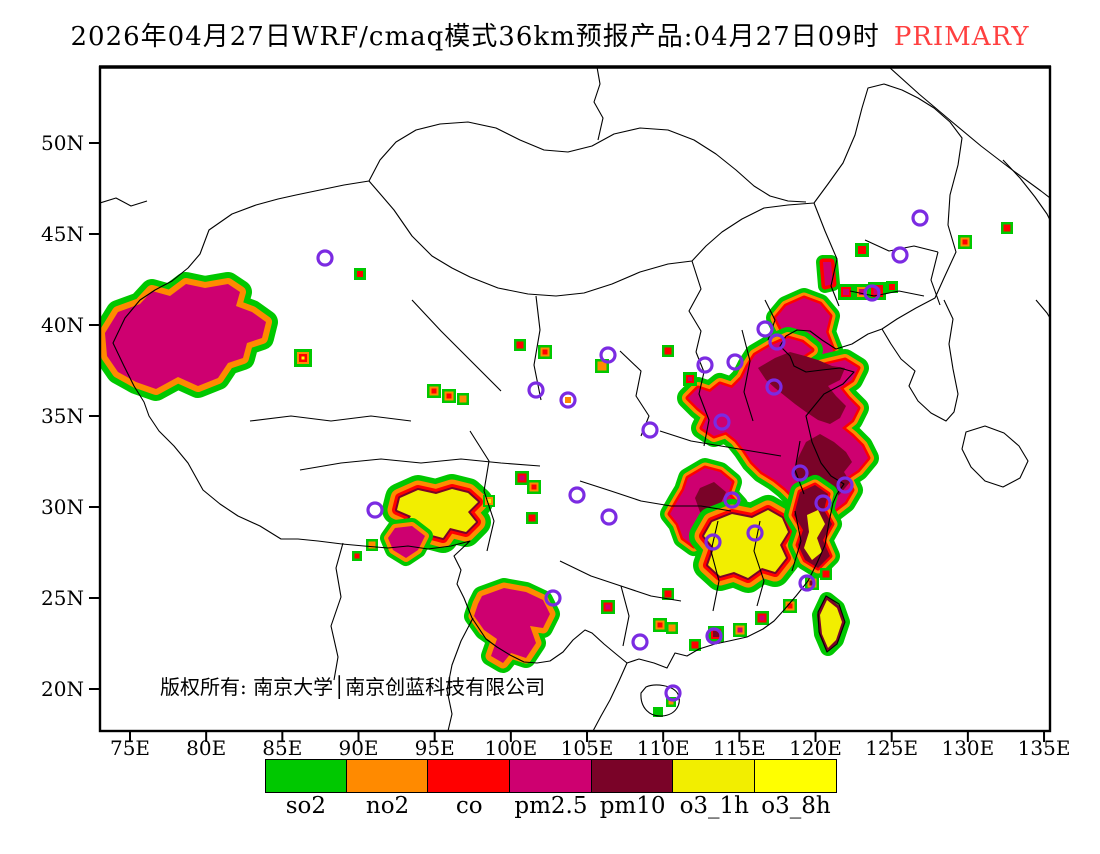  What do you see at coordinates (632, 806) in the screenshot?
I see `legend-label-pm10: pm10` at bounding box center [632, 806].